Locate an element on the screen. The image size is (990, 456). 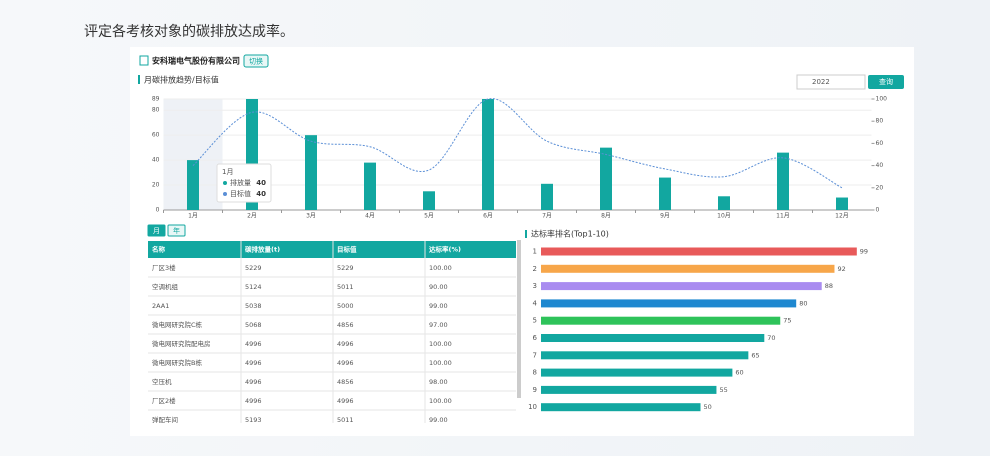
table-cell: 90.00 is located at coordinates (438, 287).